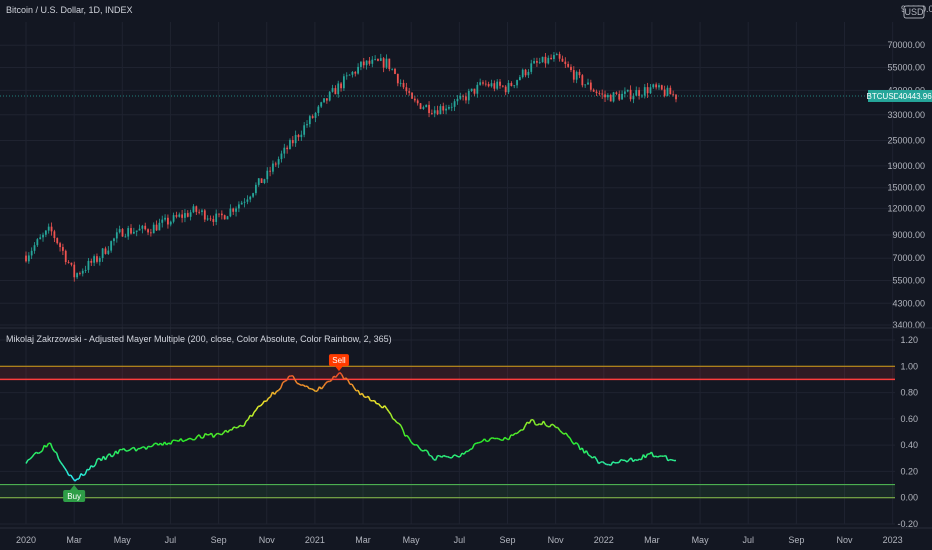  What do you see at coordinates (556, 540) in the screenshot?
I see `x-tick-label: Nov` at bounding box center [556, 540].